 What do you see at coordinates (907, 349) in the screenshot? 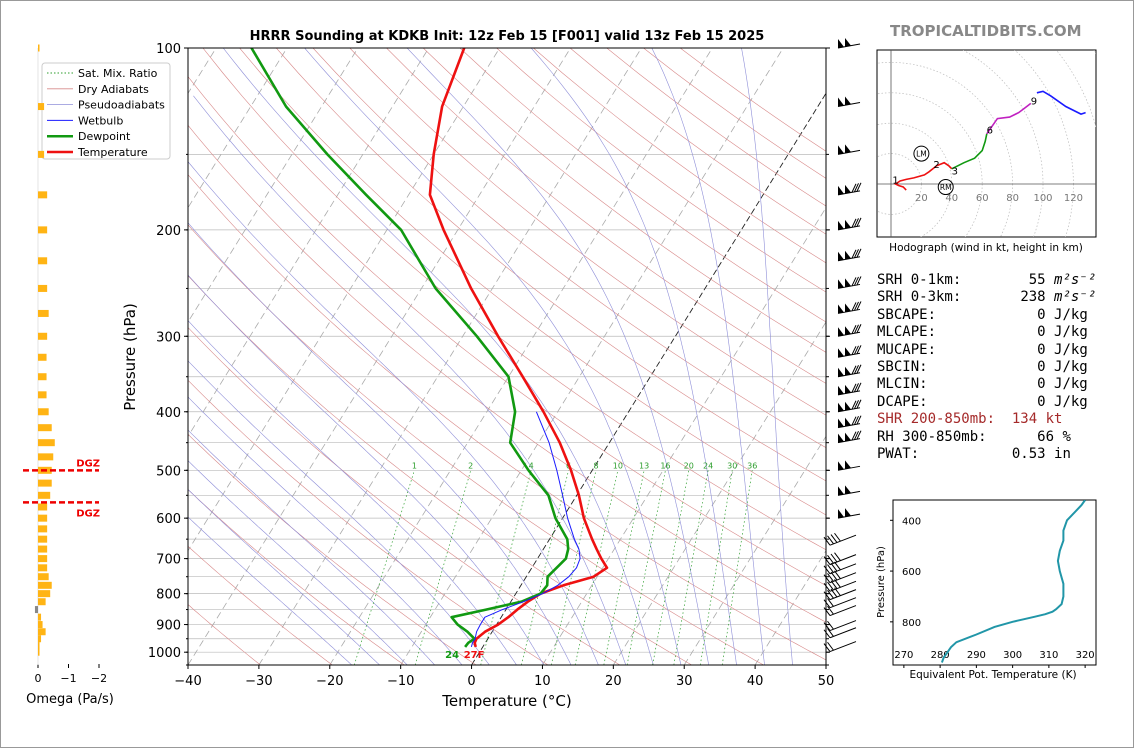
I see `stat-label: MUCAPE:` at bounding box center [907, 349].